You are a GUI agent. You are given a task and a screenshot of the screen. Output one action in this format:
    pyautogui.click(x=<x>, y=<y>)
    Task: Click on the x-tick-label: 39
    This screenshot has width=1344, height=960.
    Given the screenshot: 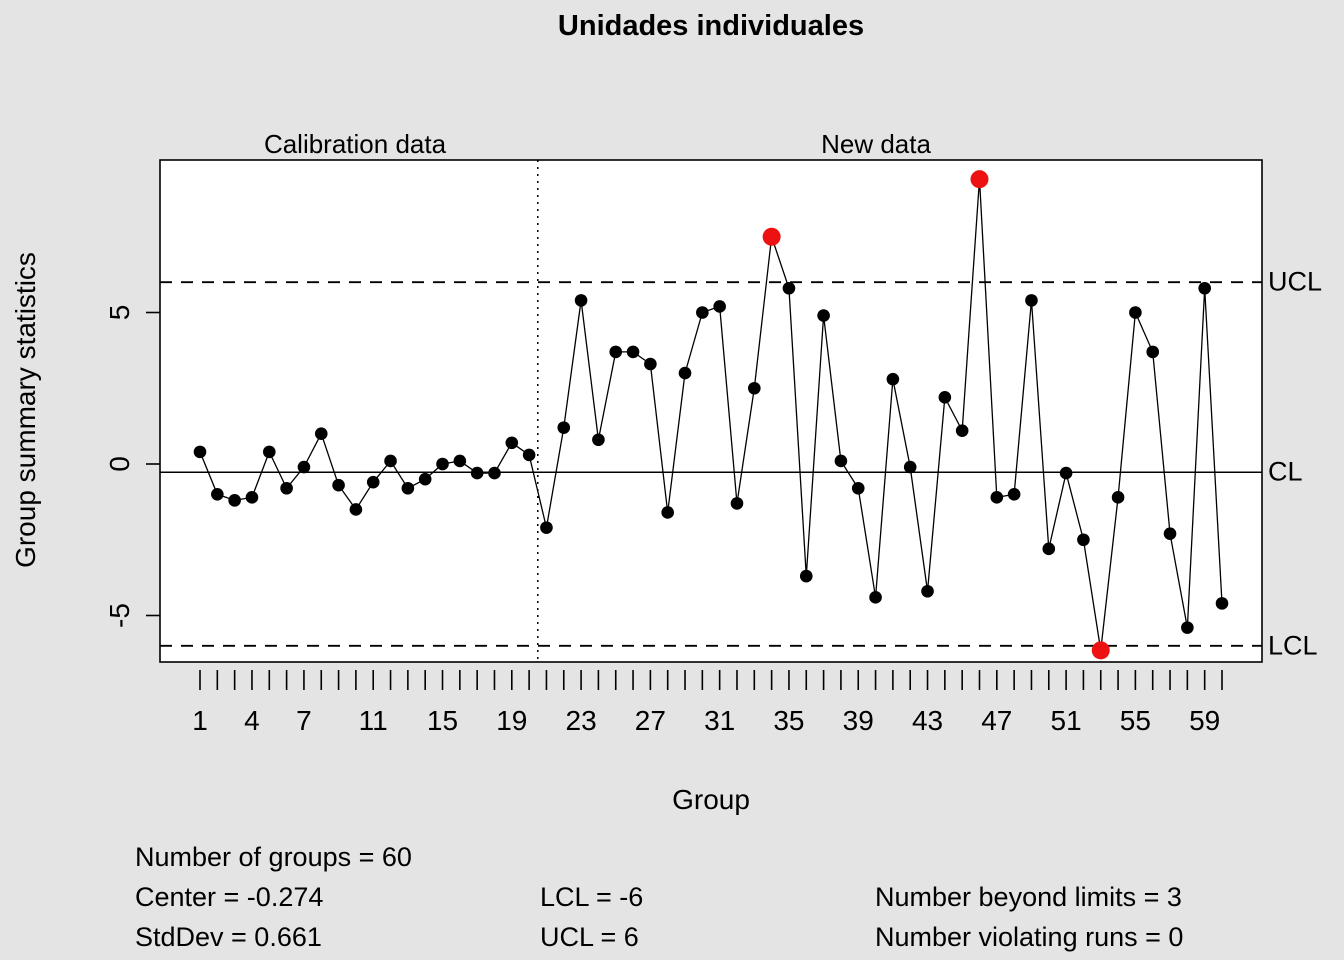 What is the action you would take?
    pyautogui.click(x=858, y=720)
    